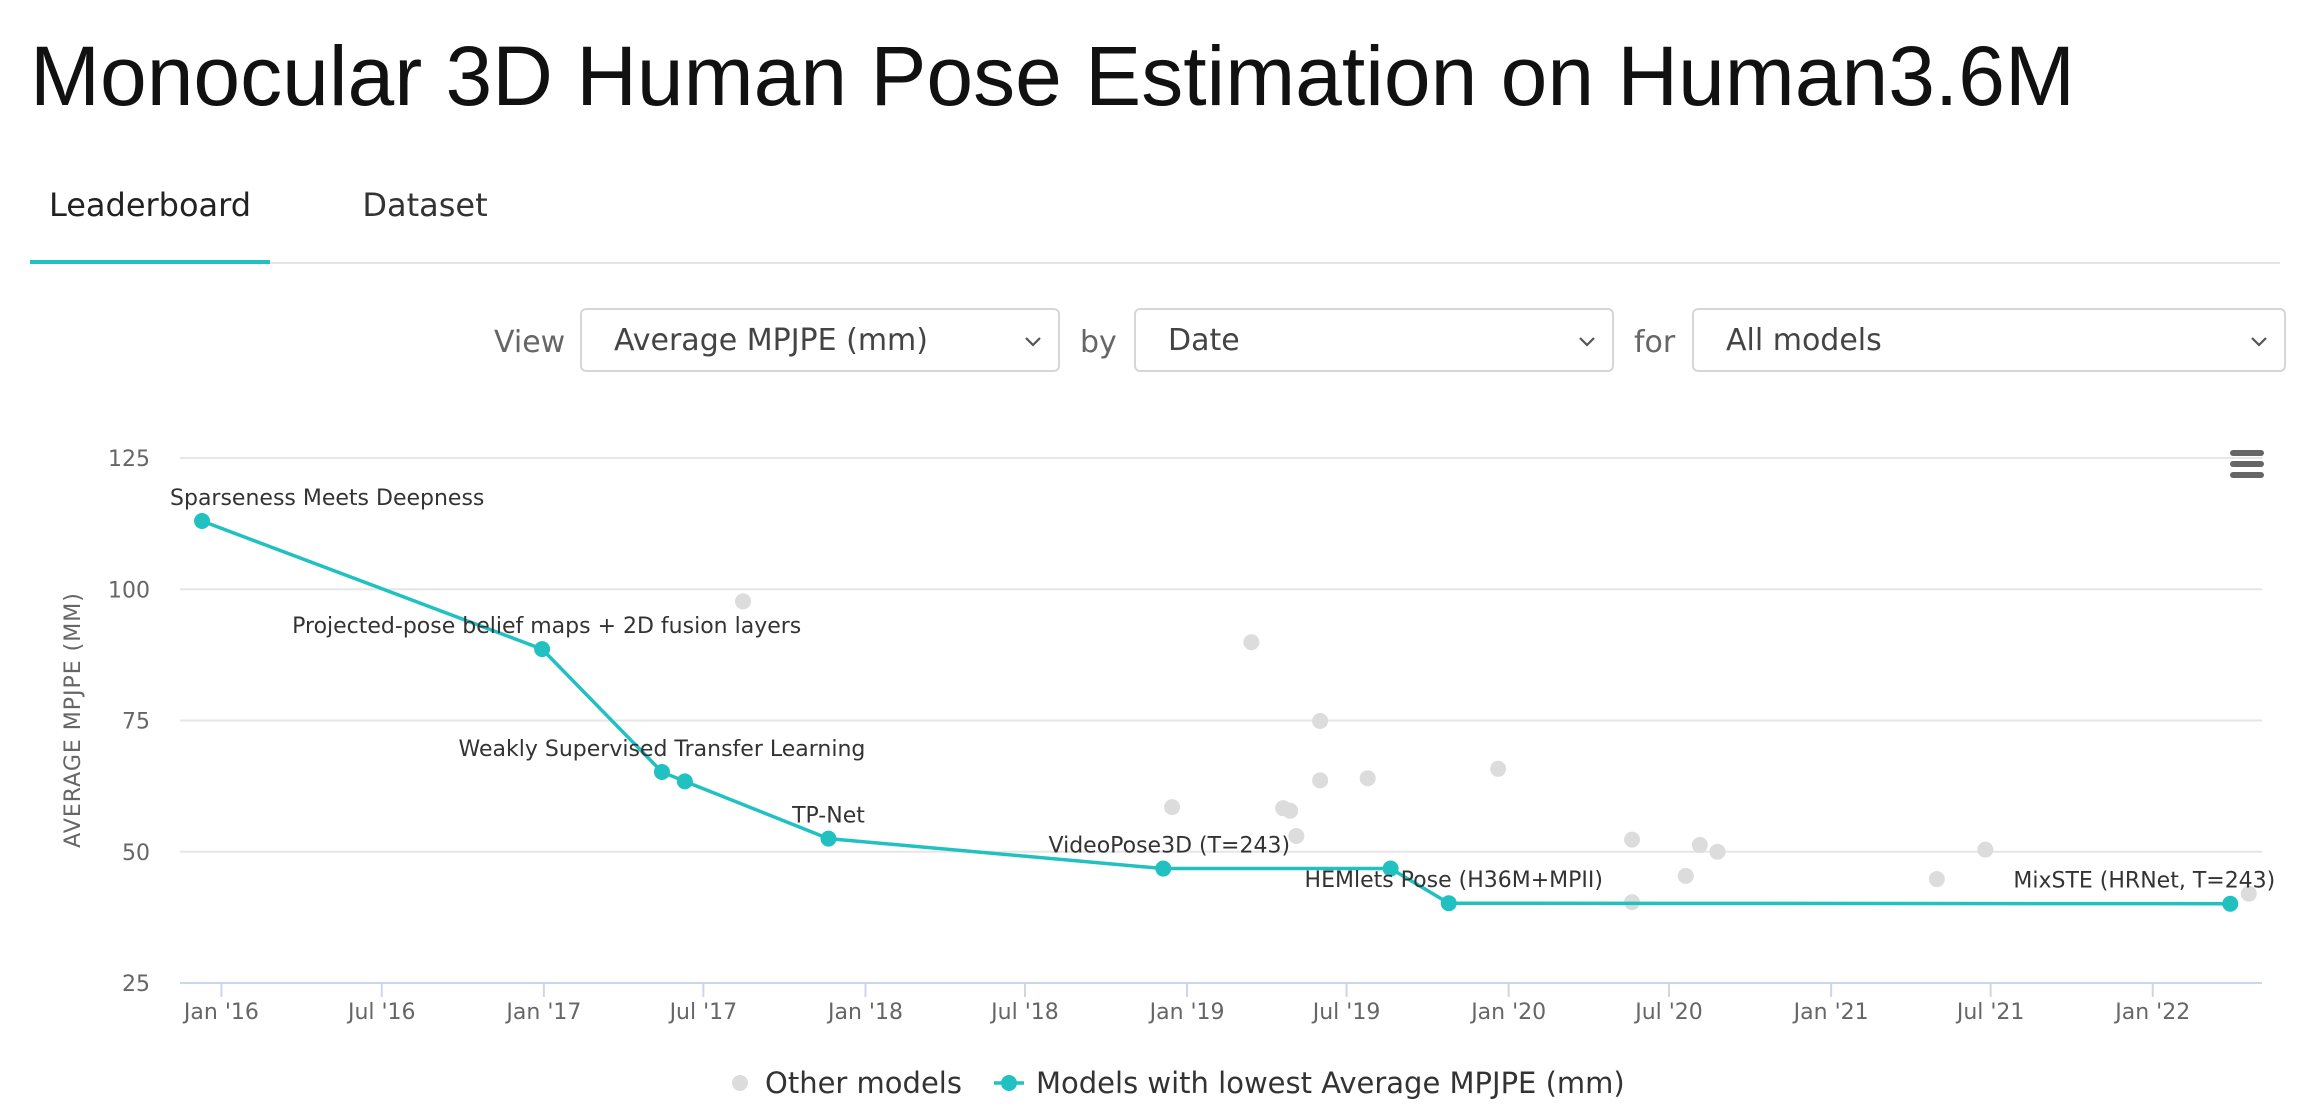 The height and width of the screenshot is (1120, 2308). What do you see at coordinates (136, 853) in the screenshot?
I see `y-tick-label: 50` at bounding box center [136, 853].